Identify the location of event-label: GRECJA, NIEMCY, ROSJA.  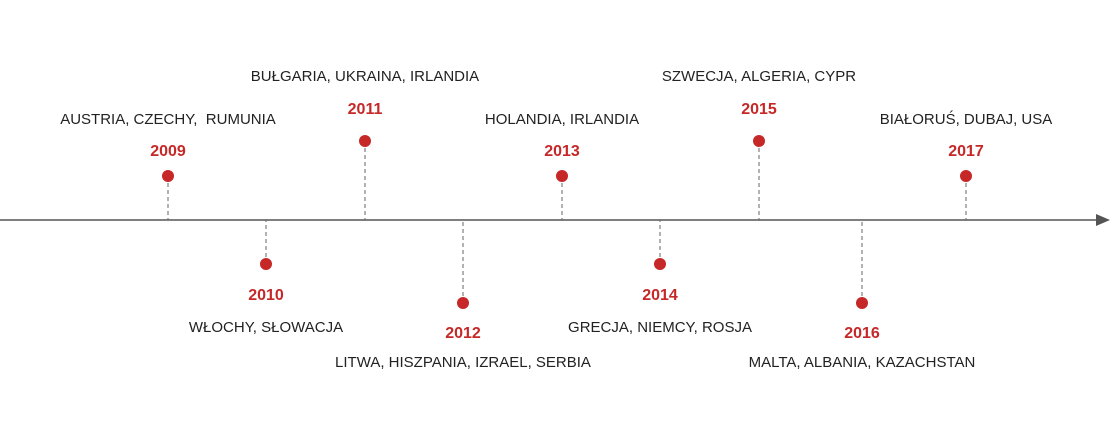
(660, 327).